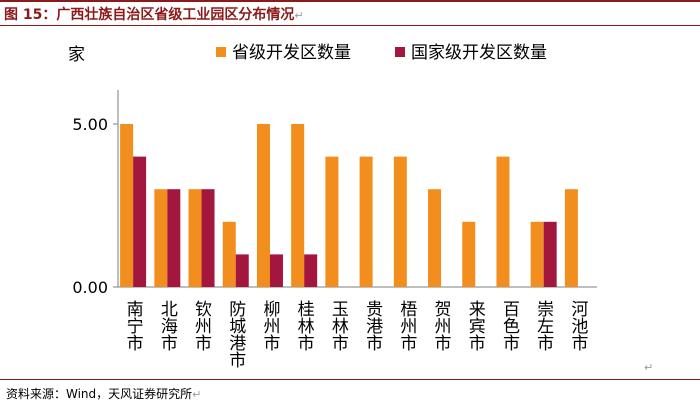  I want to click on legend-label: 国家级开发区数量, so click(479, 53).